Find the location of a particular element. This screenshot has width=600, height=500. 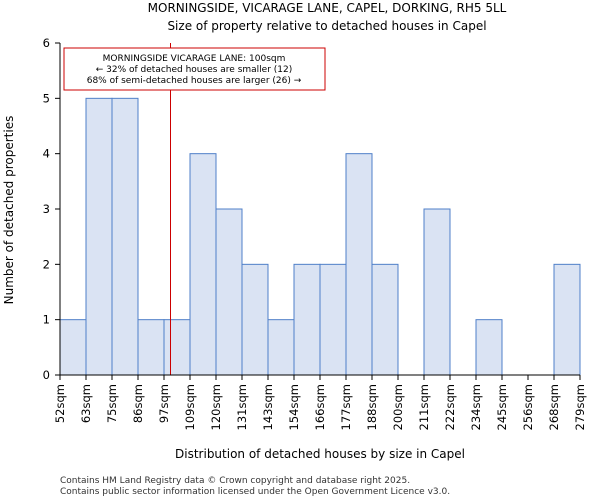

x-tick-label: 211sqm is located at coordinates (424, 407).